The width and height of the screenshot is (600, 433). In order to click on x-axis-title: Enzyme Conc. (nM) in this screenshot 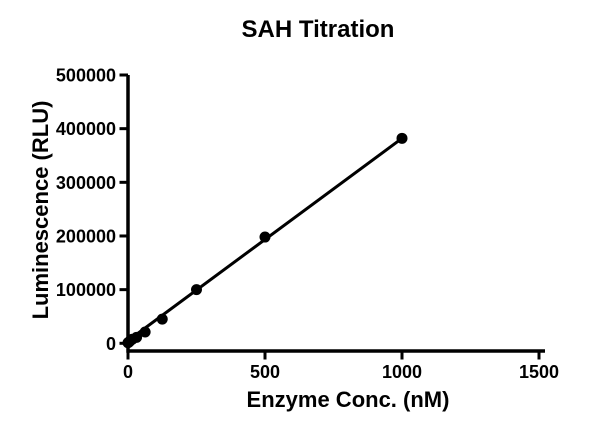, I will do `click(348, 399)`.